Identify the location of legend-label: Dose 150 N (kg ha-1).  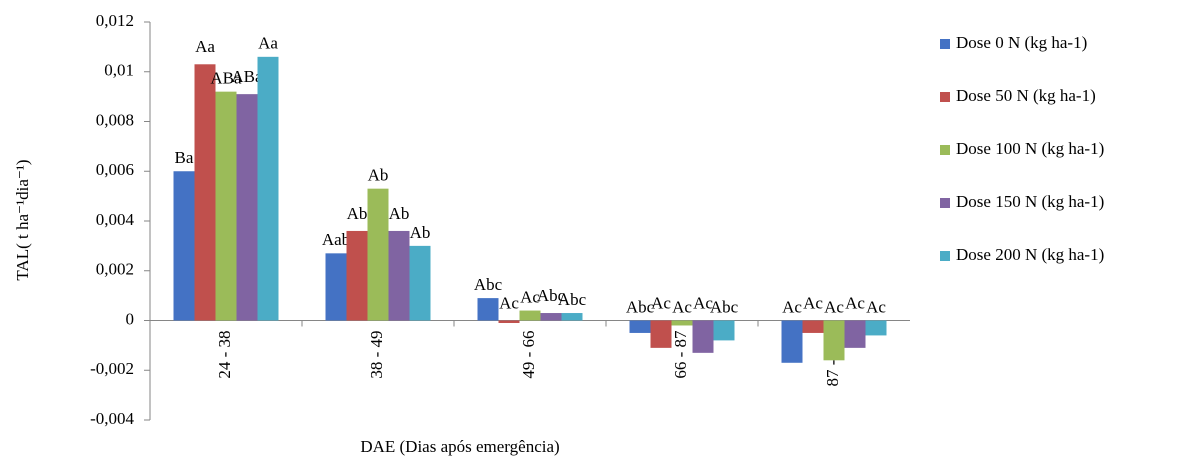
(1030, 201).